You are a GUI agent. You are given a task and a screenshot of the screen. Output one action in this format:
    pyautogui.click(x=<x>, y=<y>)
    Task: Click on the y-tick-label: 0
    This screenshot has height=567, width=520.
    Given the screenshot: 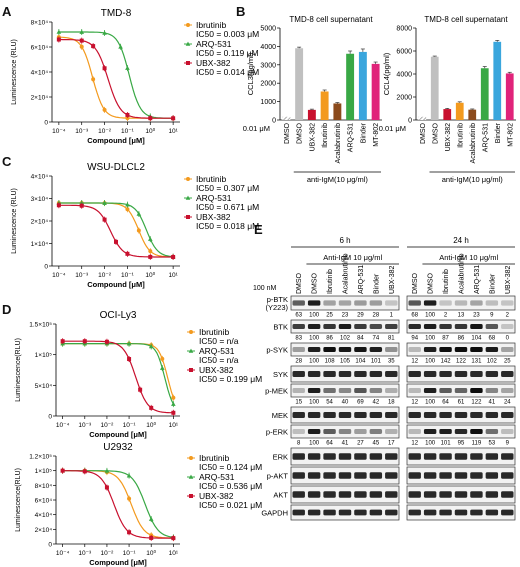 What is the action you would take?
    pyautogui.click(x=46, y=267)
    